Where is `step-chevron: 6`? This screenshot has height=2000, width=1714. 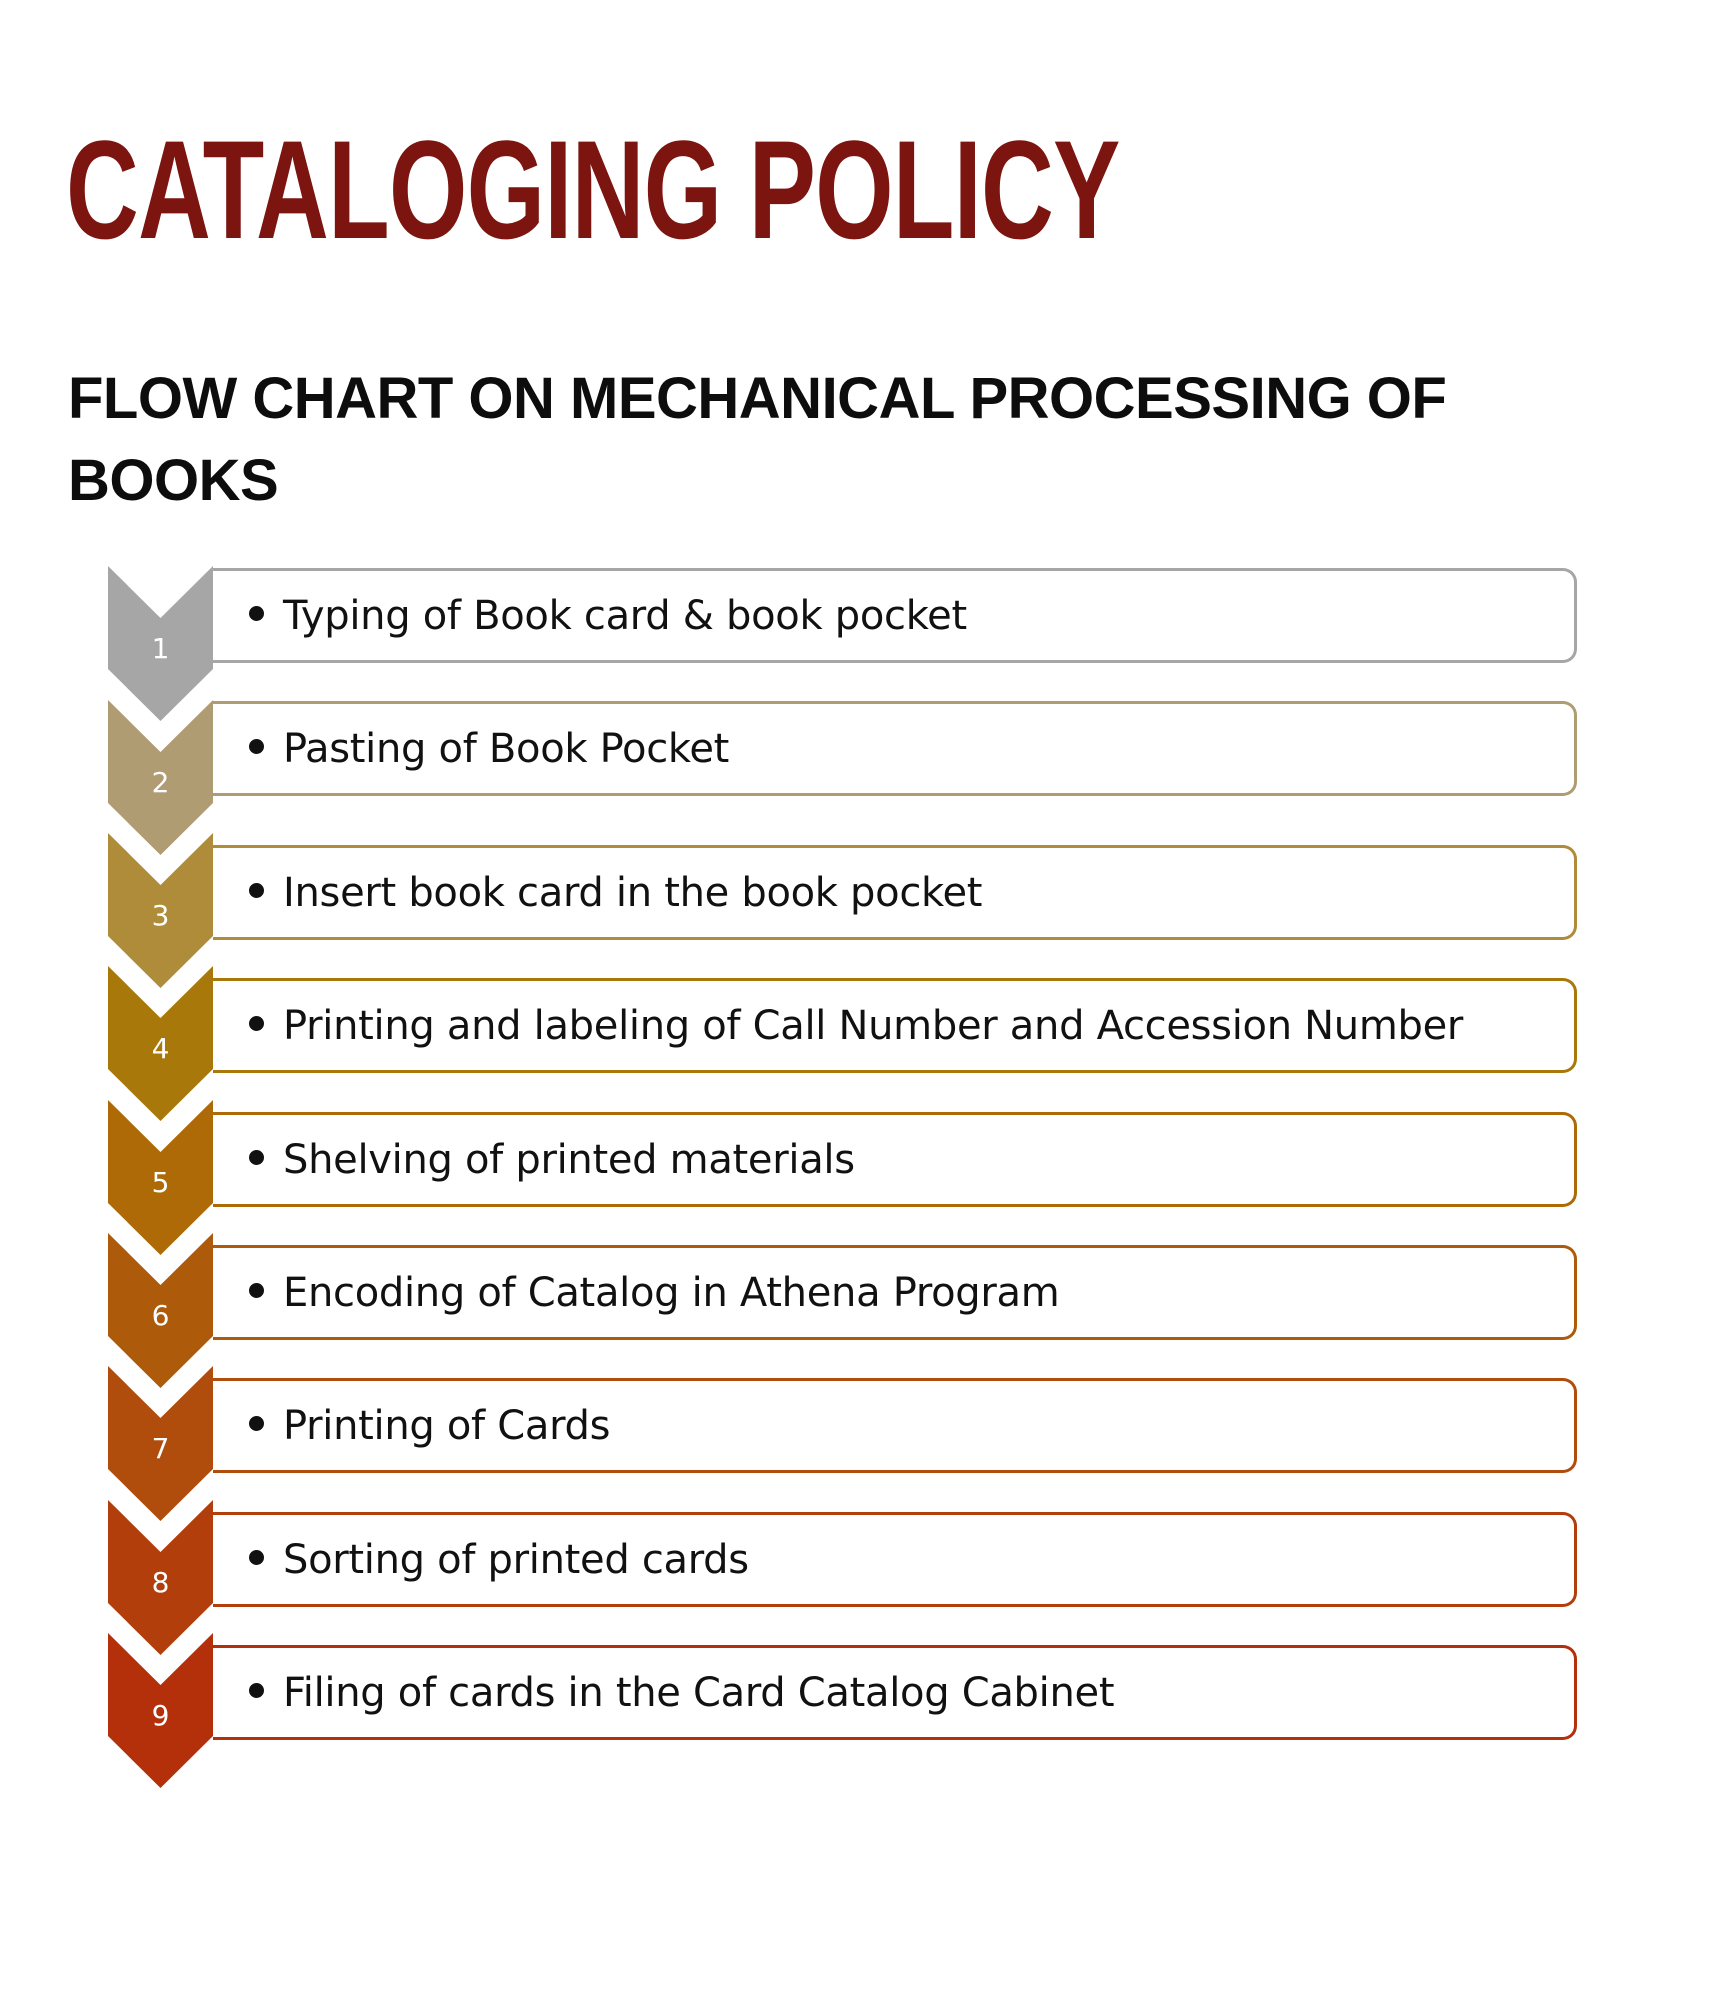
step-chevron: 6 is located at coordinates (160, 1310).